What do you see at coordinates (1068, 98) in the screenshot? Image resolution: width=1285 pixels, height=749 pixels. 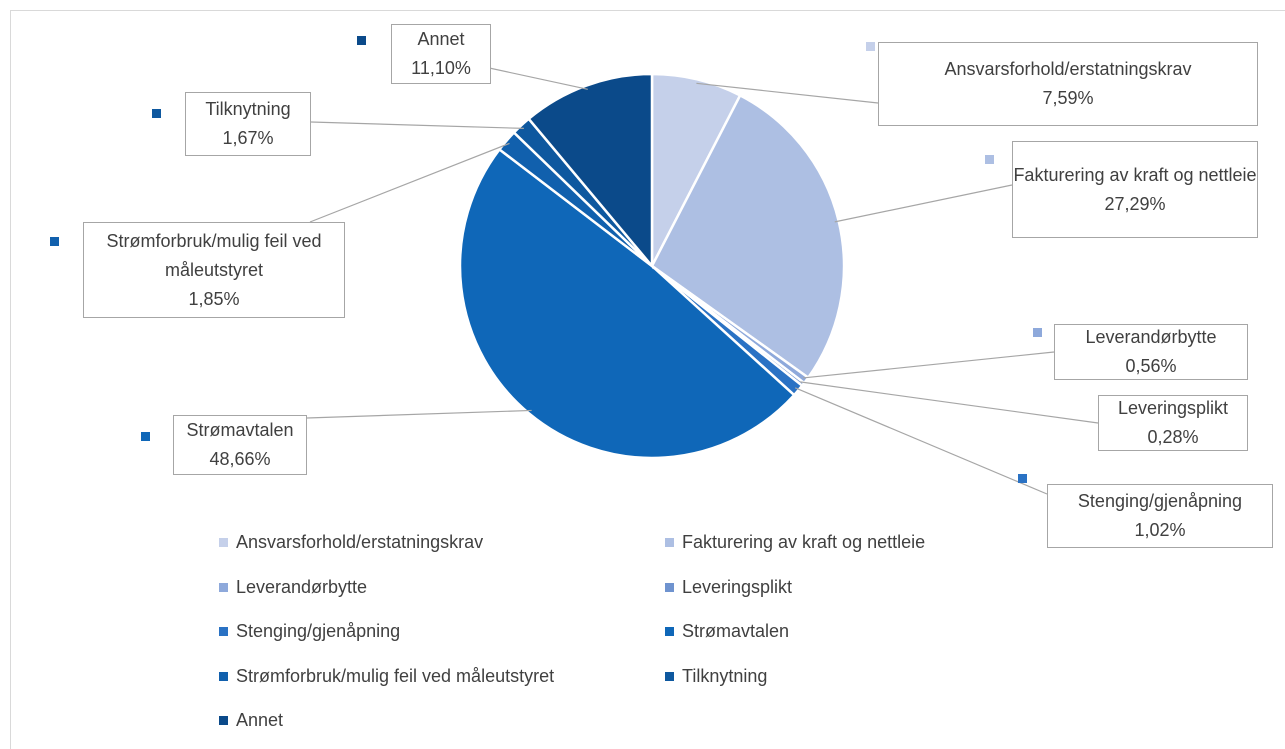 I see `data-label-value: 7,59%` at bounding box center [1068, 98].